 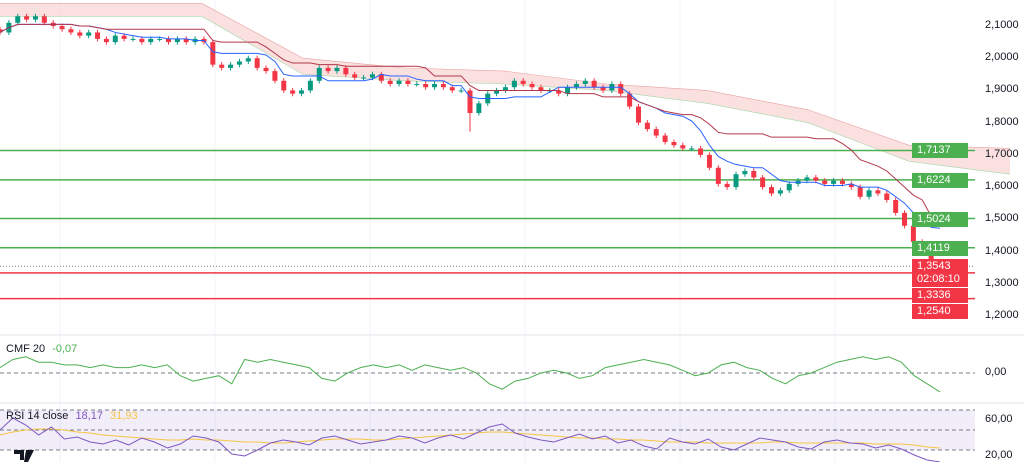 I want to click on price-level-tag: 1,5024, so click(x=940, y=219).